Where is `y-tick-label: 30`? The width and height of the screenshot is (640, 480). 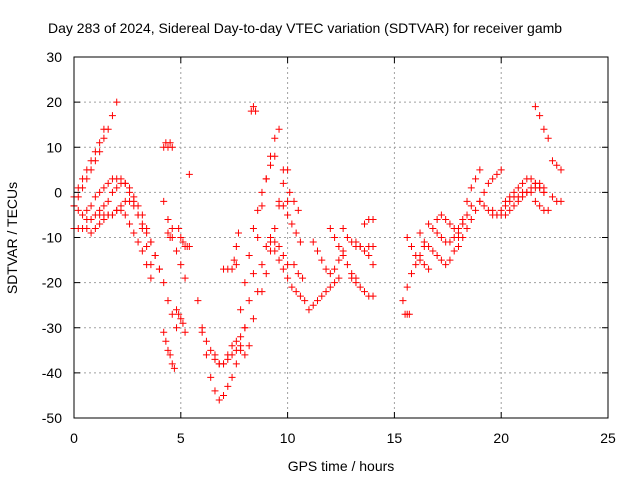 y-tick-label: 30 is located at coordinates (54, 57).